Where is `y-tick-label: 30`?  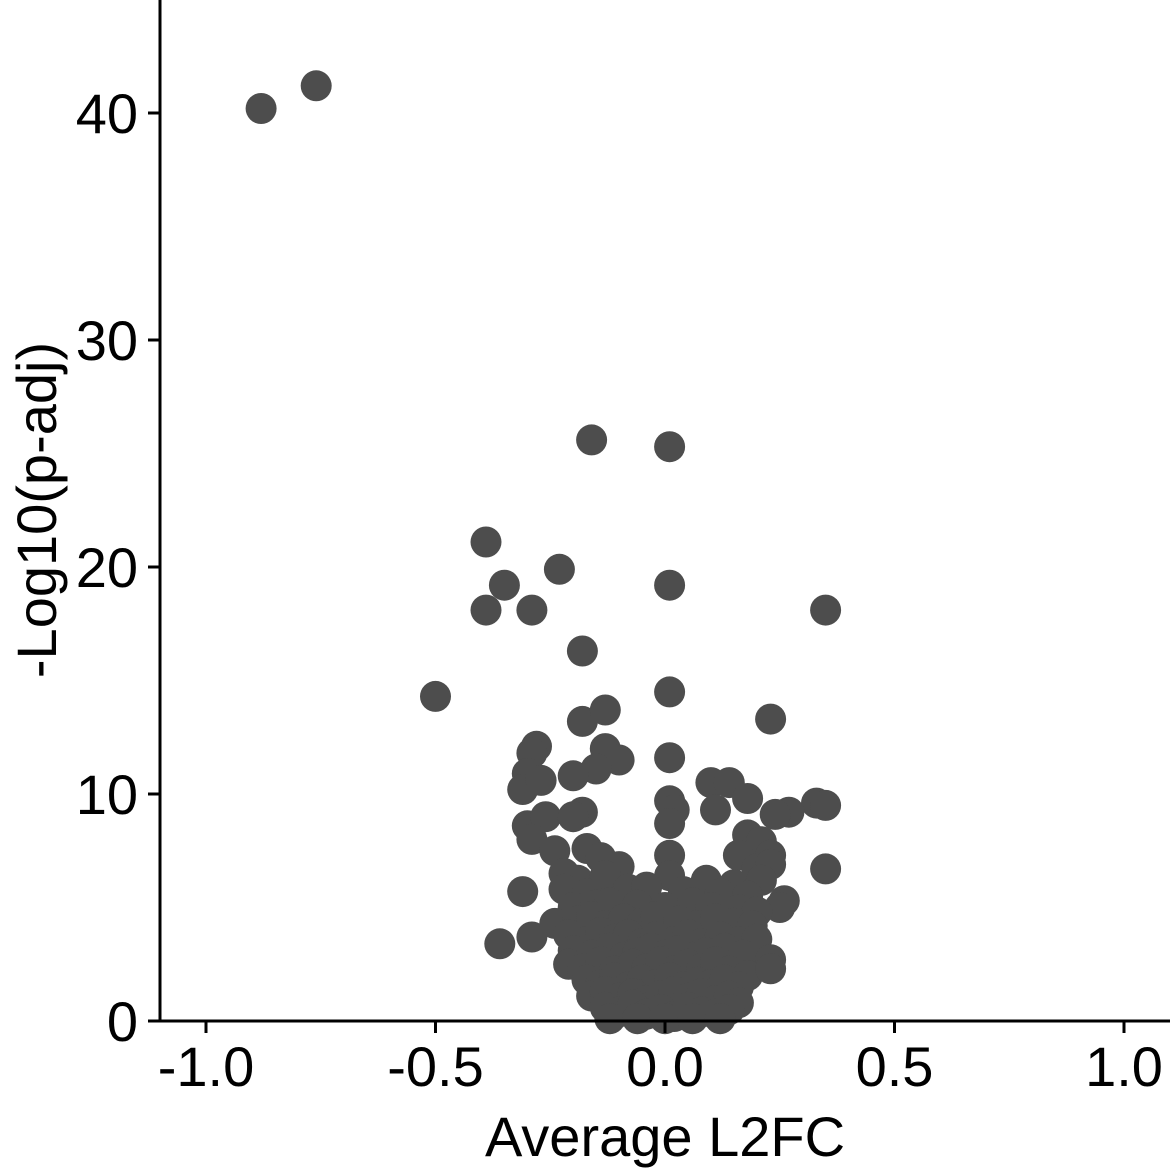
y-tick-label: 30 is located at coordinates (107, 340).